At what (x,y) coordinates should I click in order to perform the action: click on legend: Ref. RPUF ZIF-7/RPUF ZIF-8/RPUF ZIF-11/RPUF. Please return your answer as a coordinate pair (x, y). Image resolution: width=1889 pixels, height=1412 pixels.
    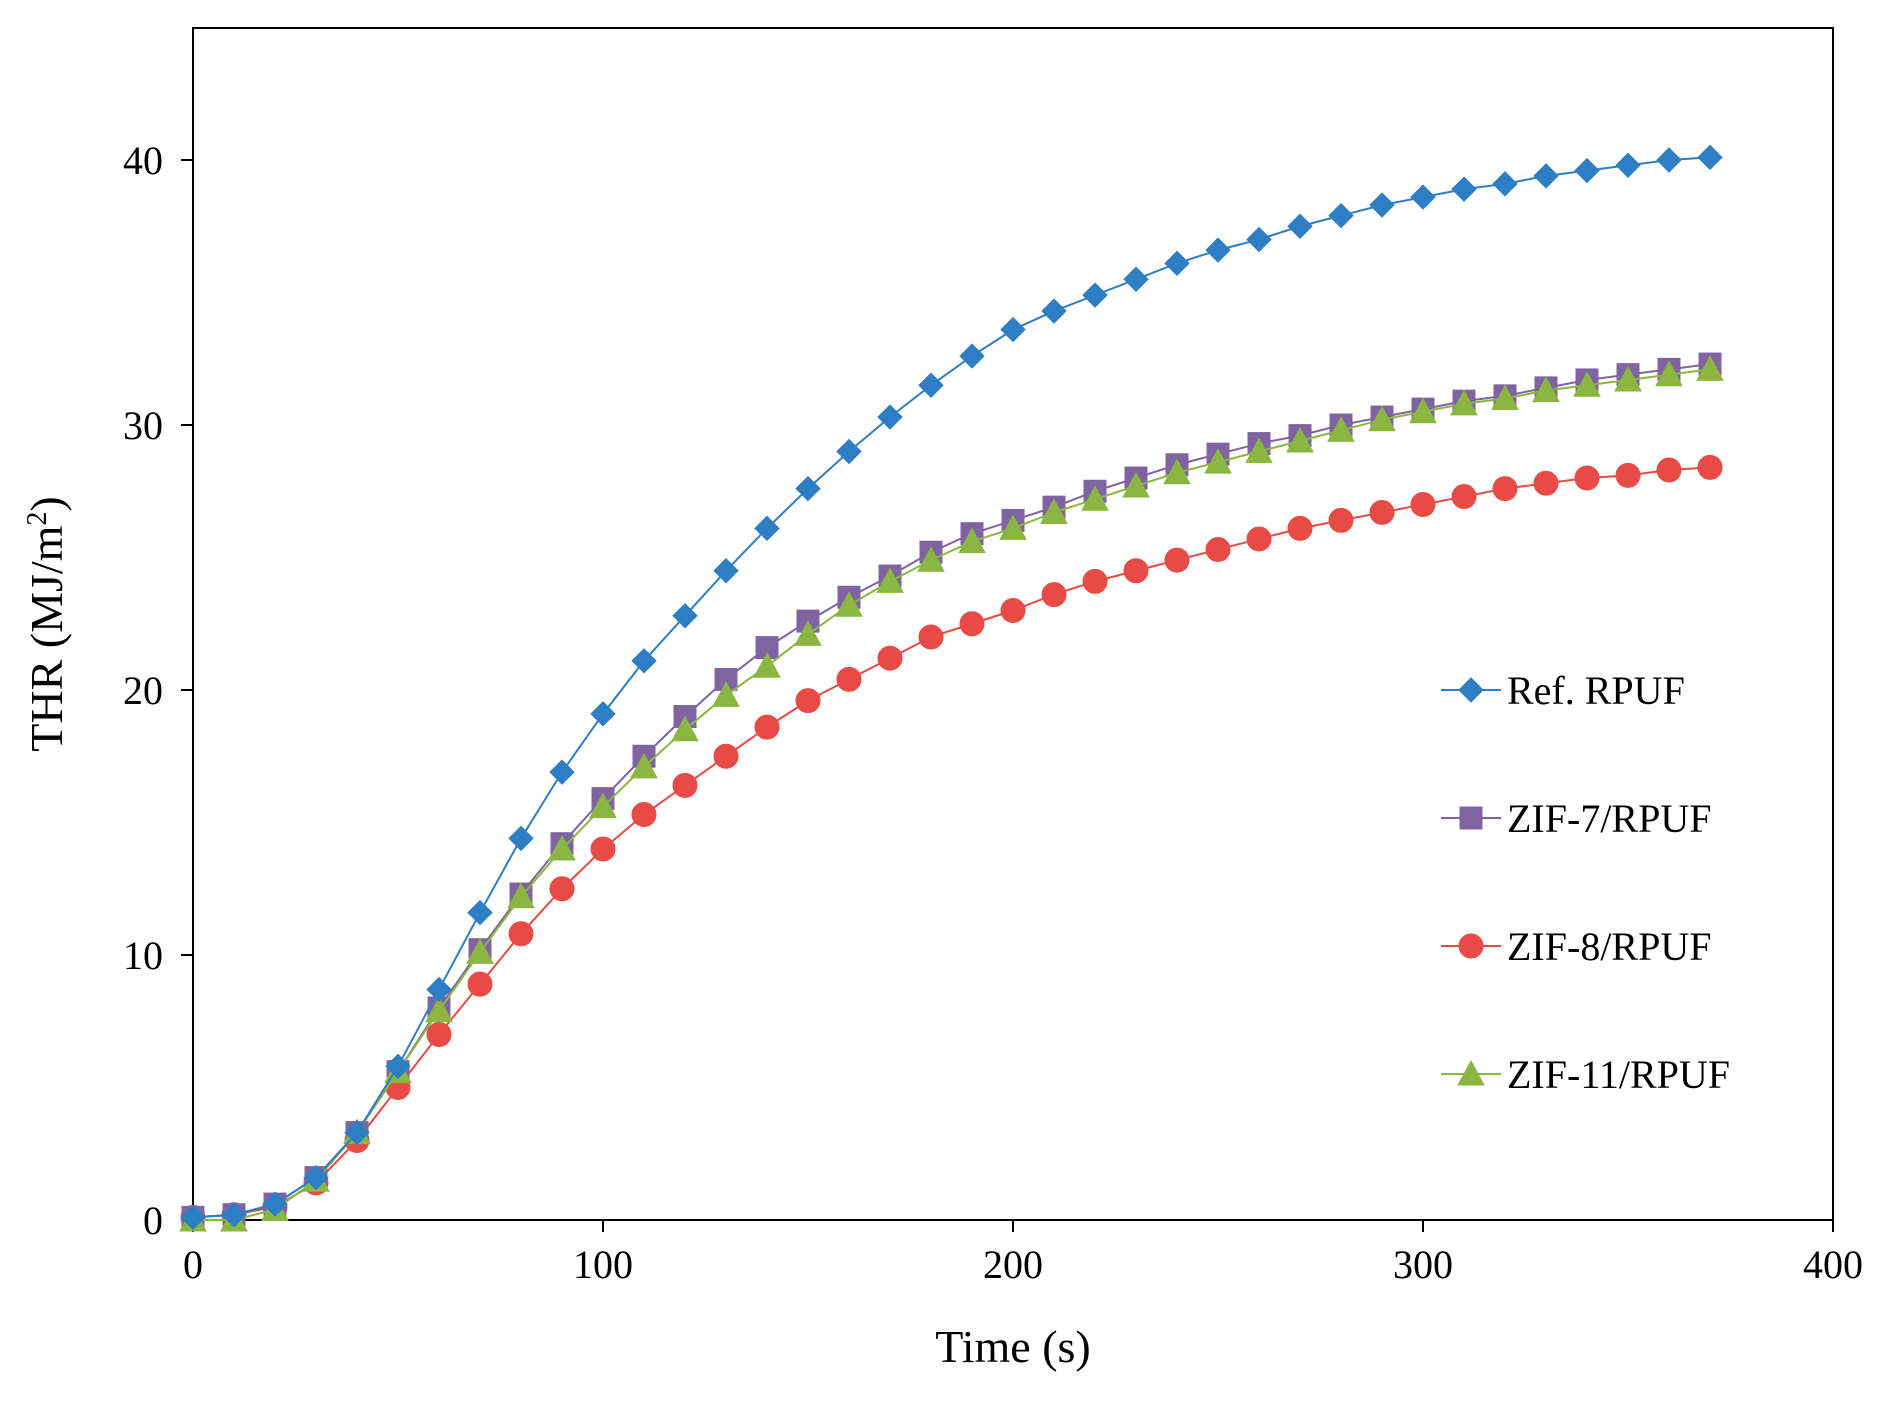
    Looking at the image, I should click on (1585, 882).